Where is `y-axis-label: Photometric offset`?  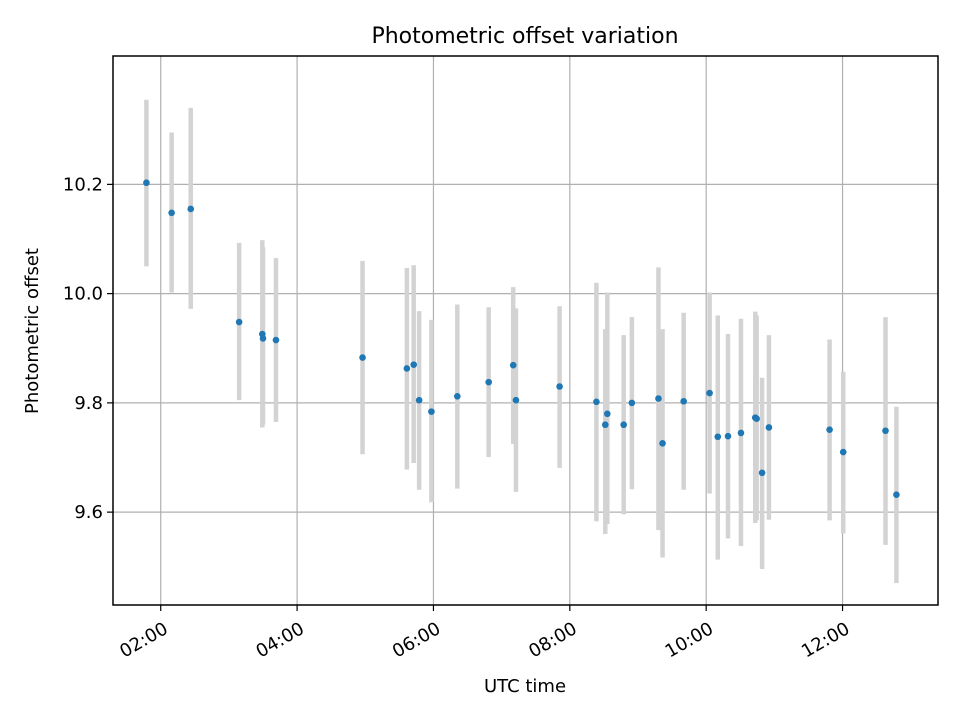 y-axis-label: Photometric offset is located at coordinates (32, 331).